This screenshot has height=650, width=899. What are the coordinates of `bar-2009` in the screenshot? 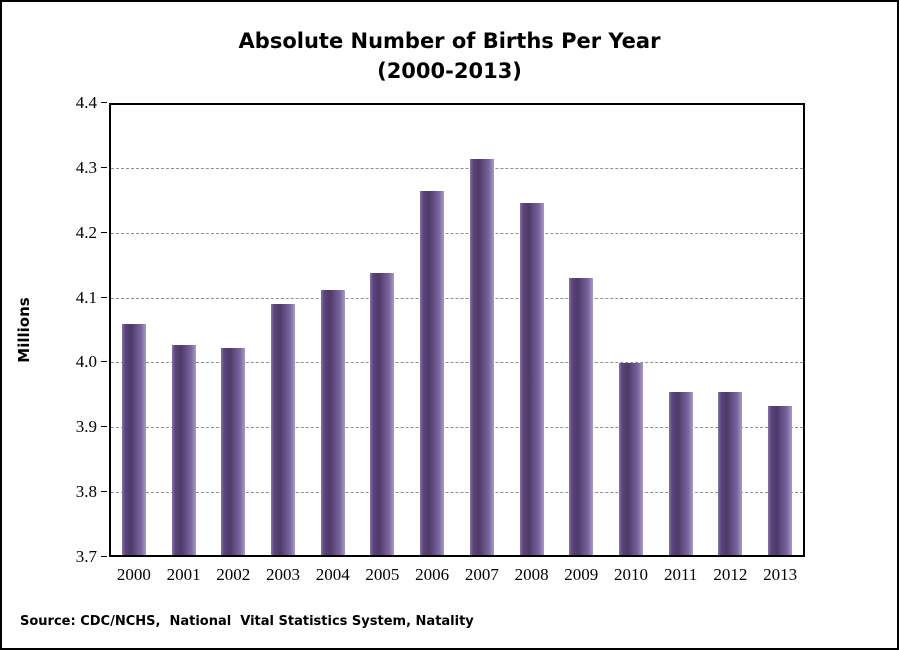 It's located at (581, 416).